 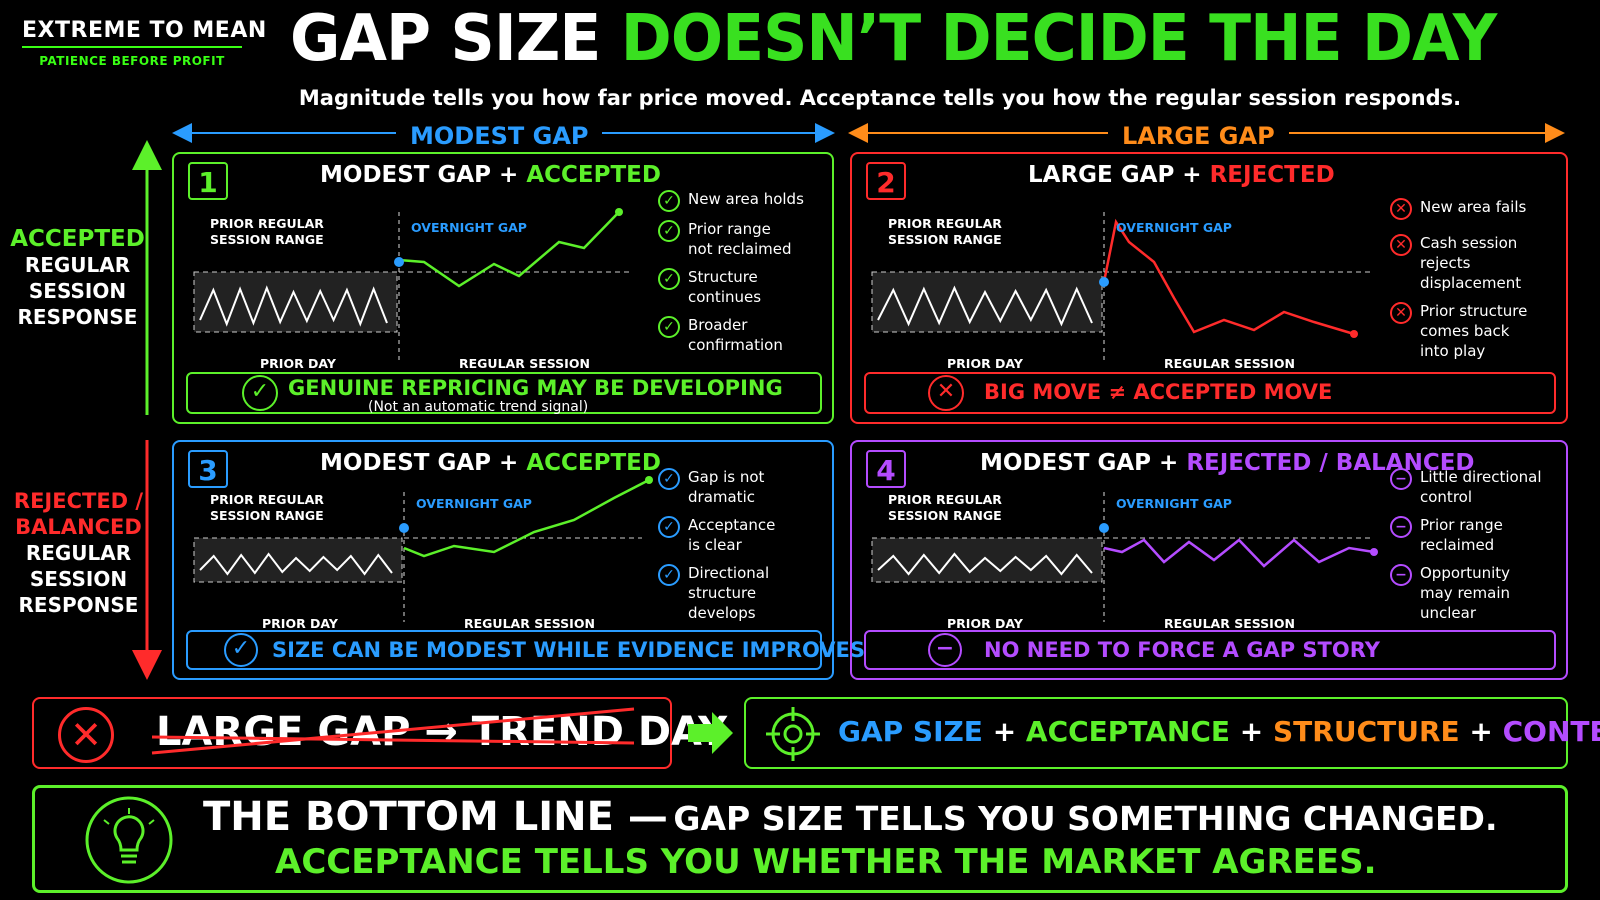 I want to click on brand-tagline: PATIENCE BEFORE PROFIT, so click(x=132, y=61).